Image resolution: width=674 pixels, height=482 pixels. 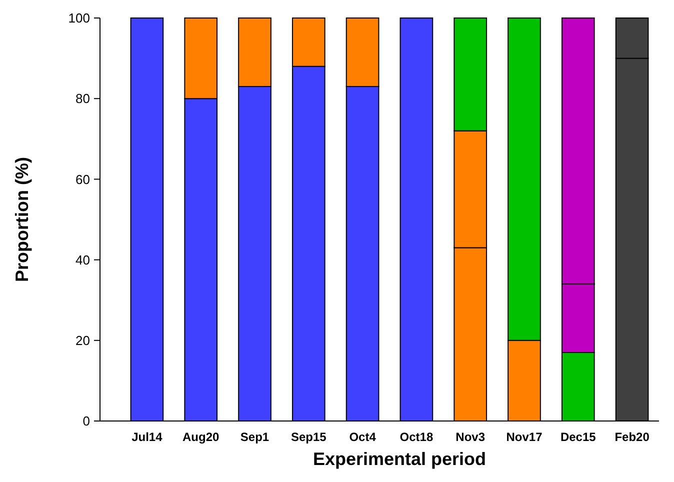 I want to click on y-tick-label: 80, so click(x=83, y=98).